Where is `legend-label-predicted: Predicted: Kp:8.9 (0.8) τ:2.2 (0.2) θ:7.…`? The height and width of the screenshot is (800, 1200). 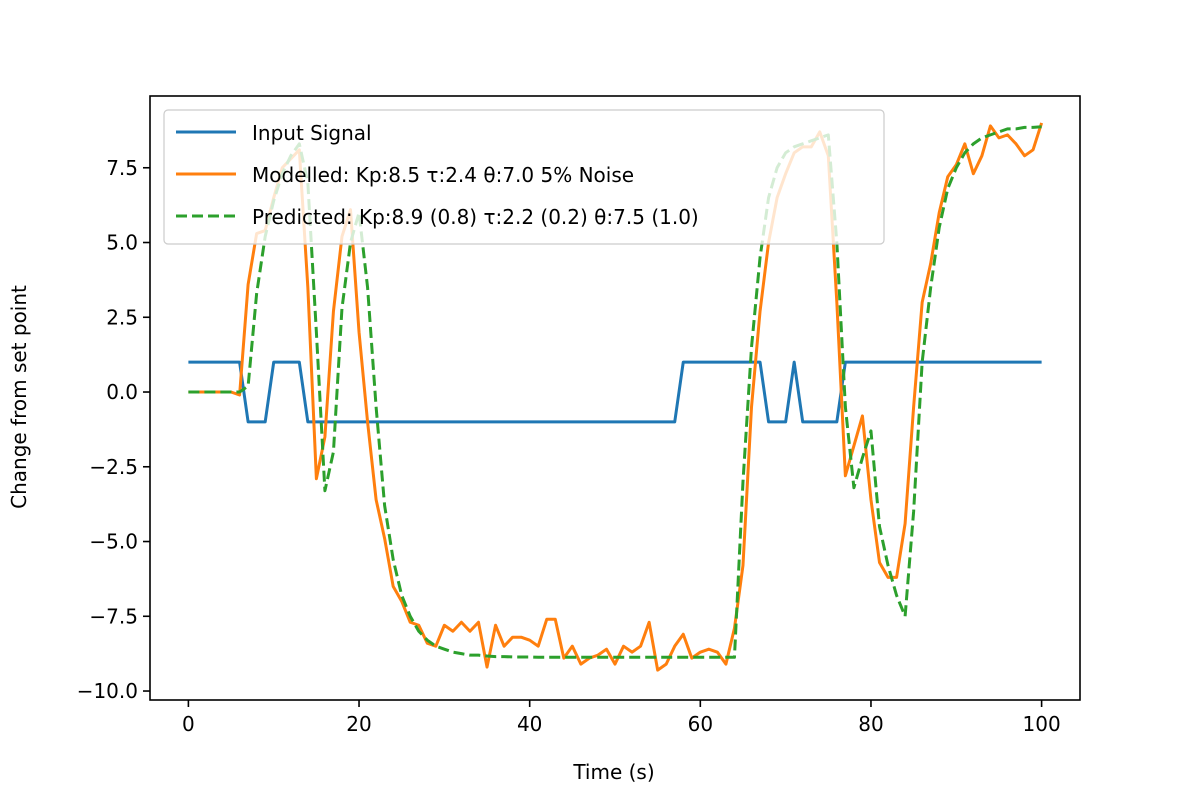 legend-label-predicted: Predicted: Kp:8.9 (0.8) τ:2.2 (0.2) θ:7.… is located at coordinates (475, 217).